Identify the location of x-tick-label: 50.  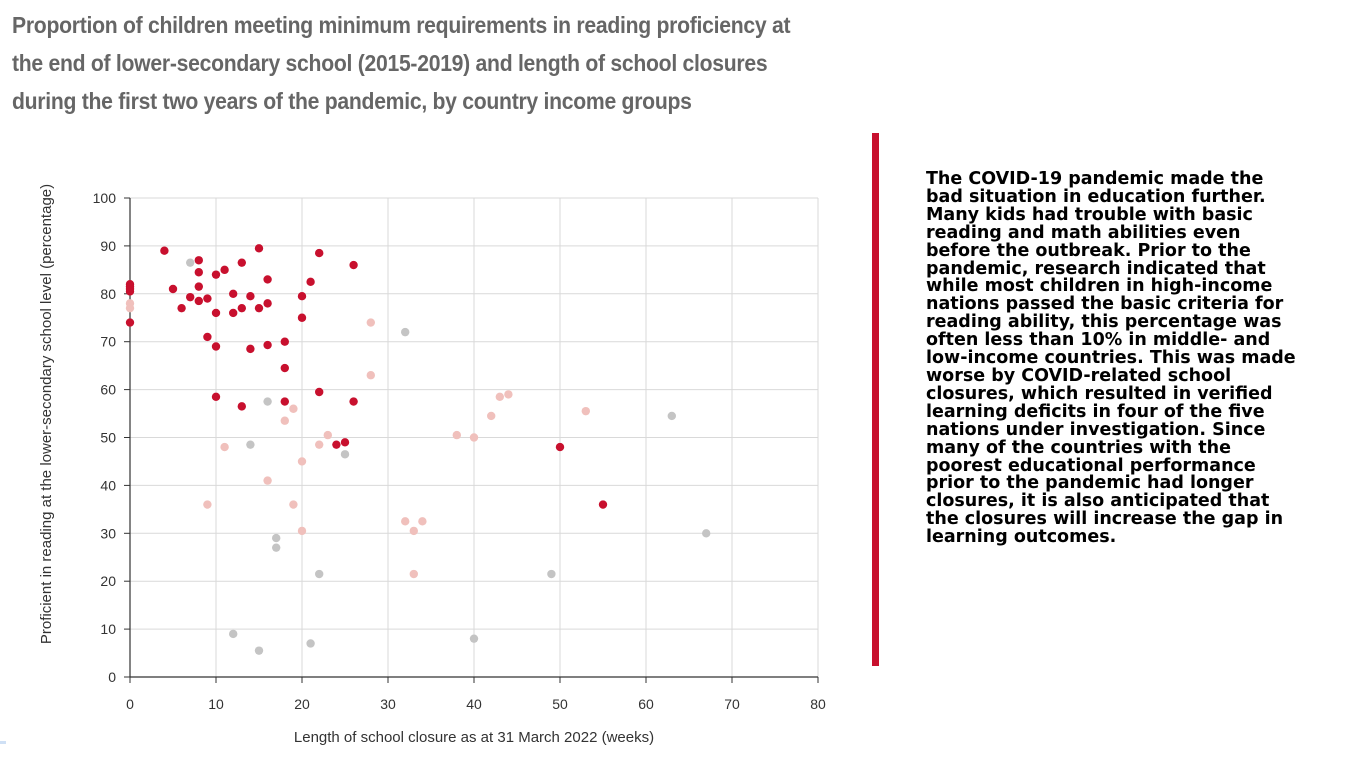
(560, 704).